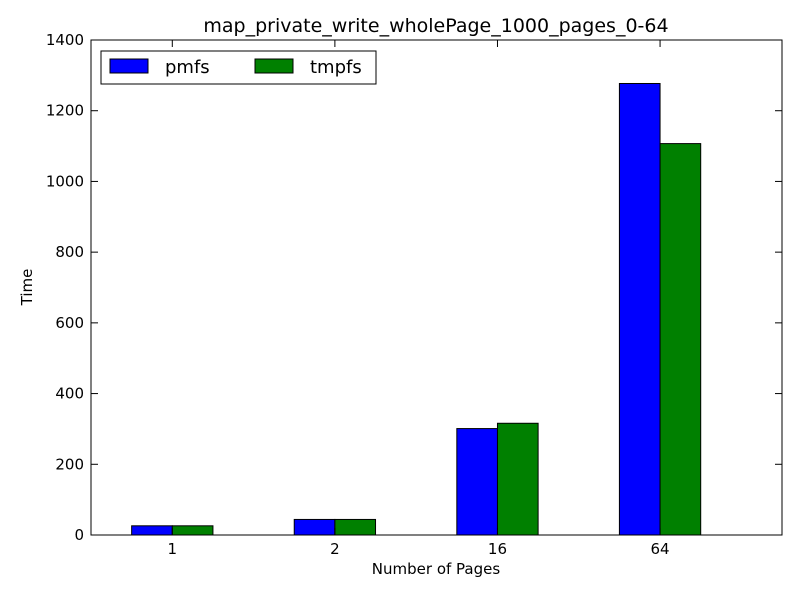 The width and height of the screenshot is (800, 600). I want to click on x-tick-label: 1, so click(173, 549).